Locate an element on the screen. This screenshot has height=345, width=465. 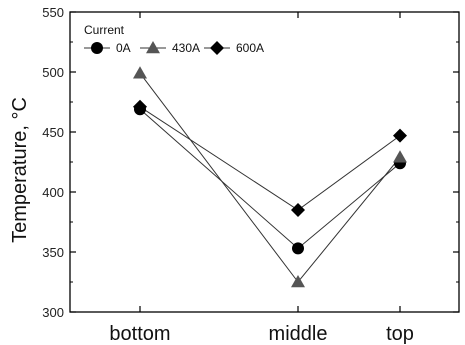
legend-title: Current is located at coordinates (104, 30).